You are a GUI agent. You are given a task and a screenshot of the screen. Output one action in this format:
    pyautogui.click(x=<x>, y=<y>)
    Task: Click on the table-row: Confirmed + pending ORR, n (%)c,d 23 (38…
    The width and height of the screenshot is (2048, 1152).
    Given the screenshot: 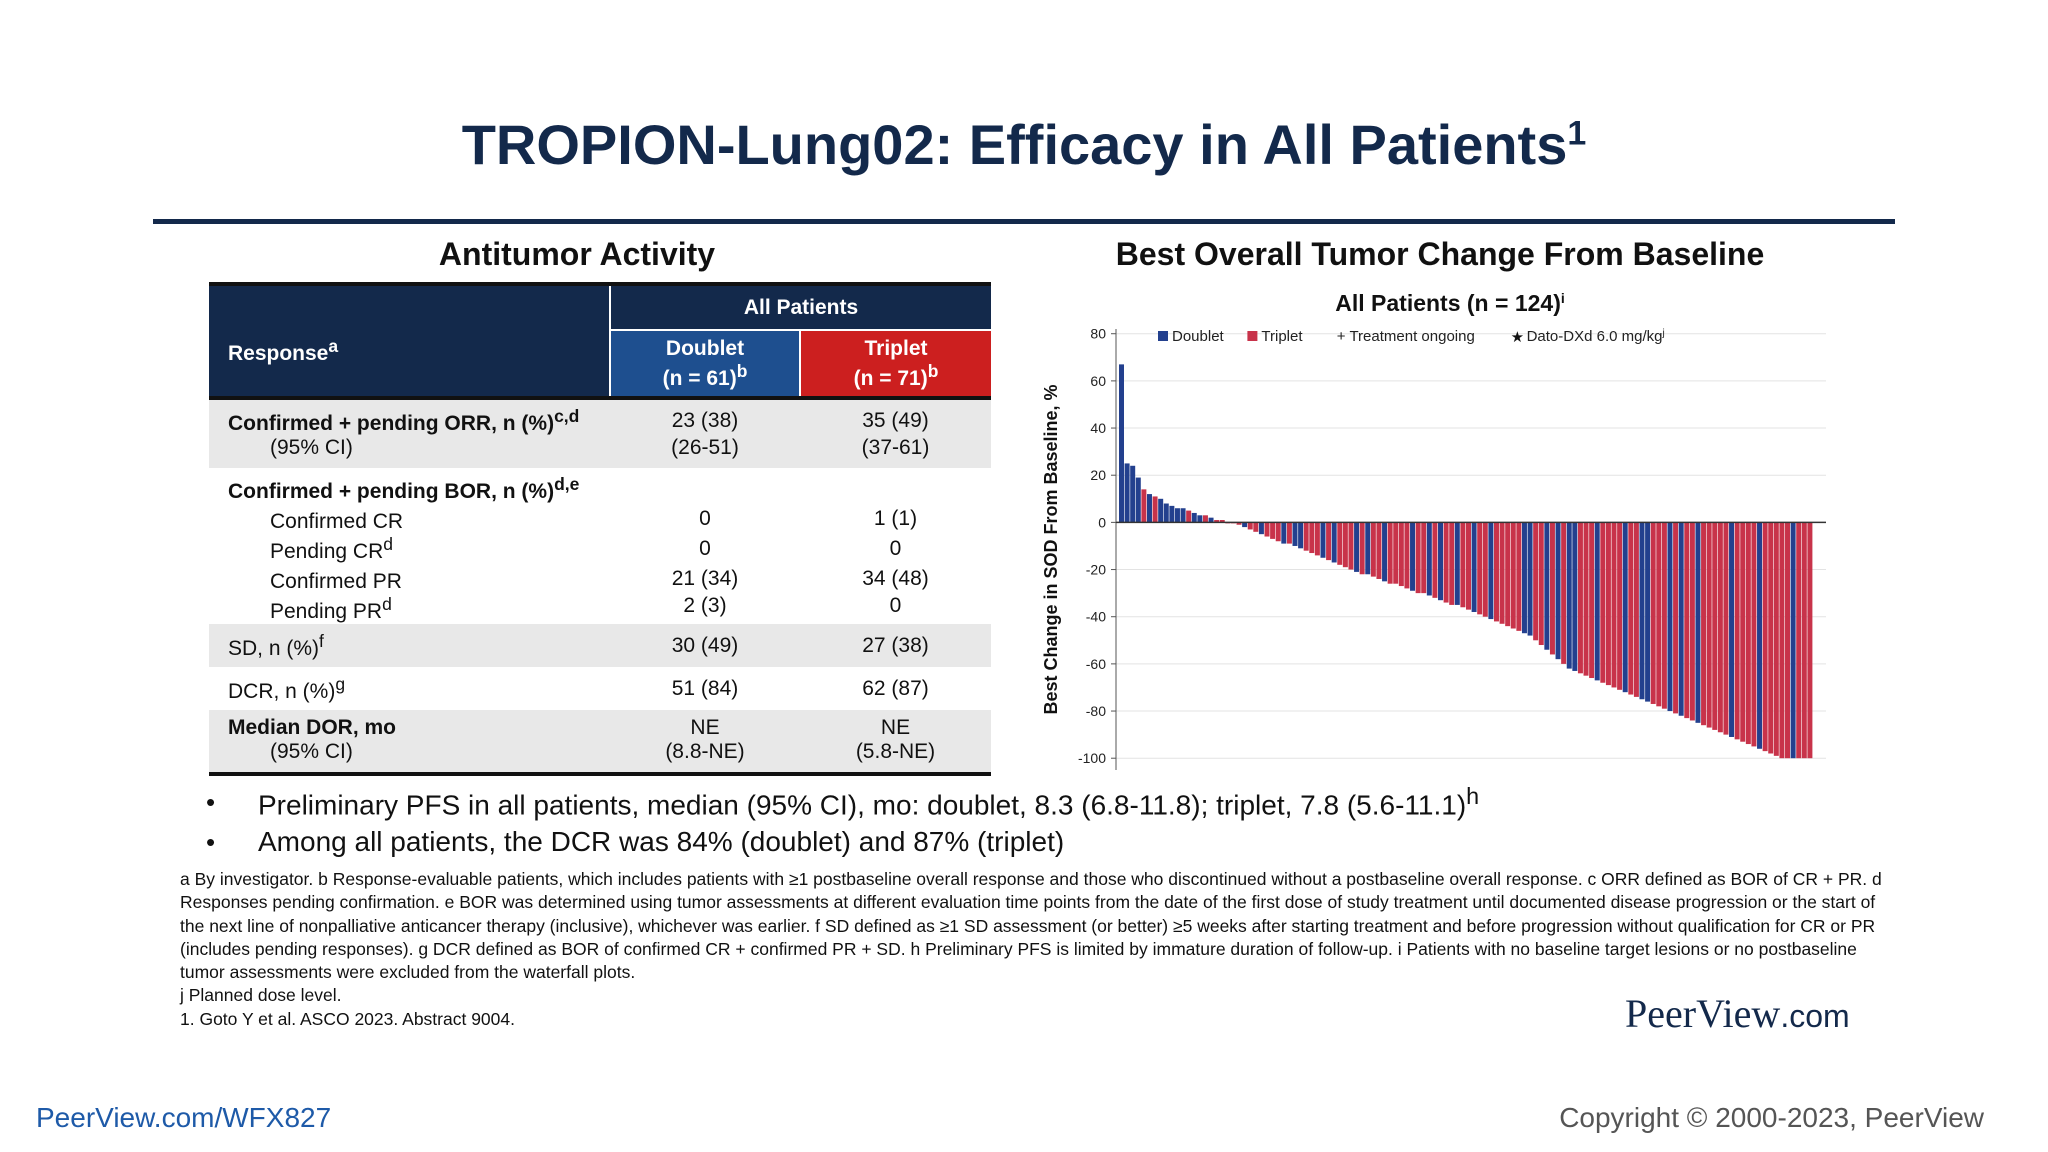 What is the action you would take?
    pyautogui.click(x=600, y=418)
    